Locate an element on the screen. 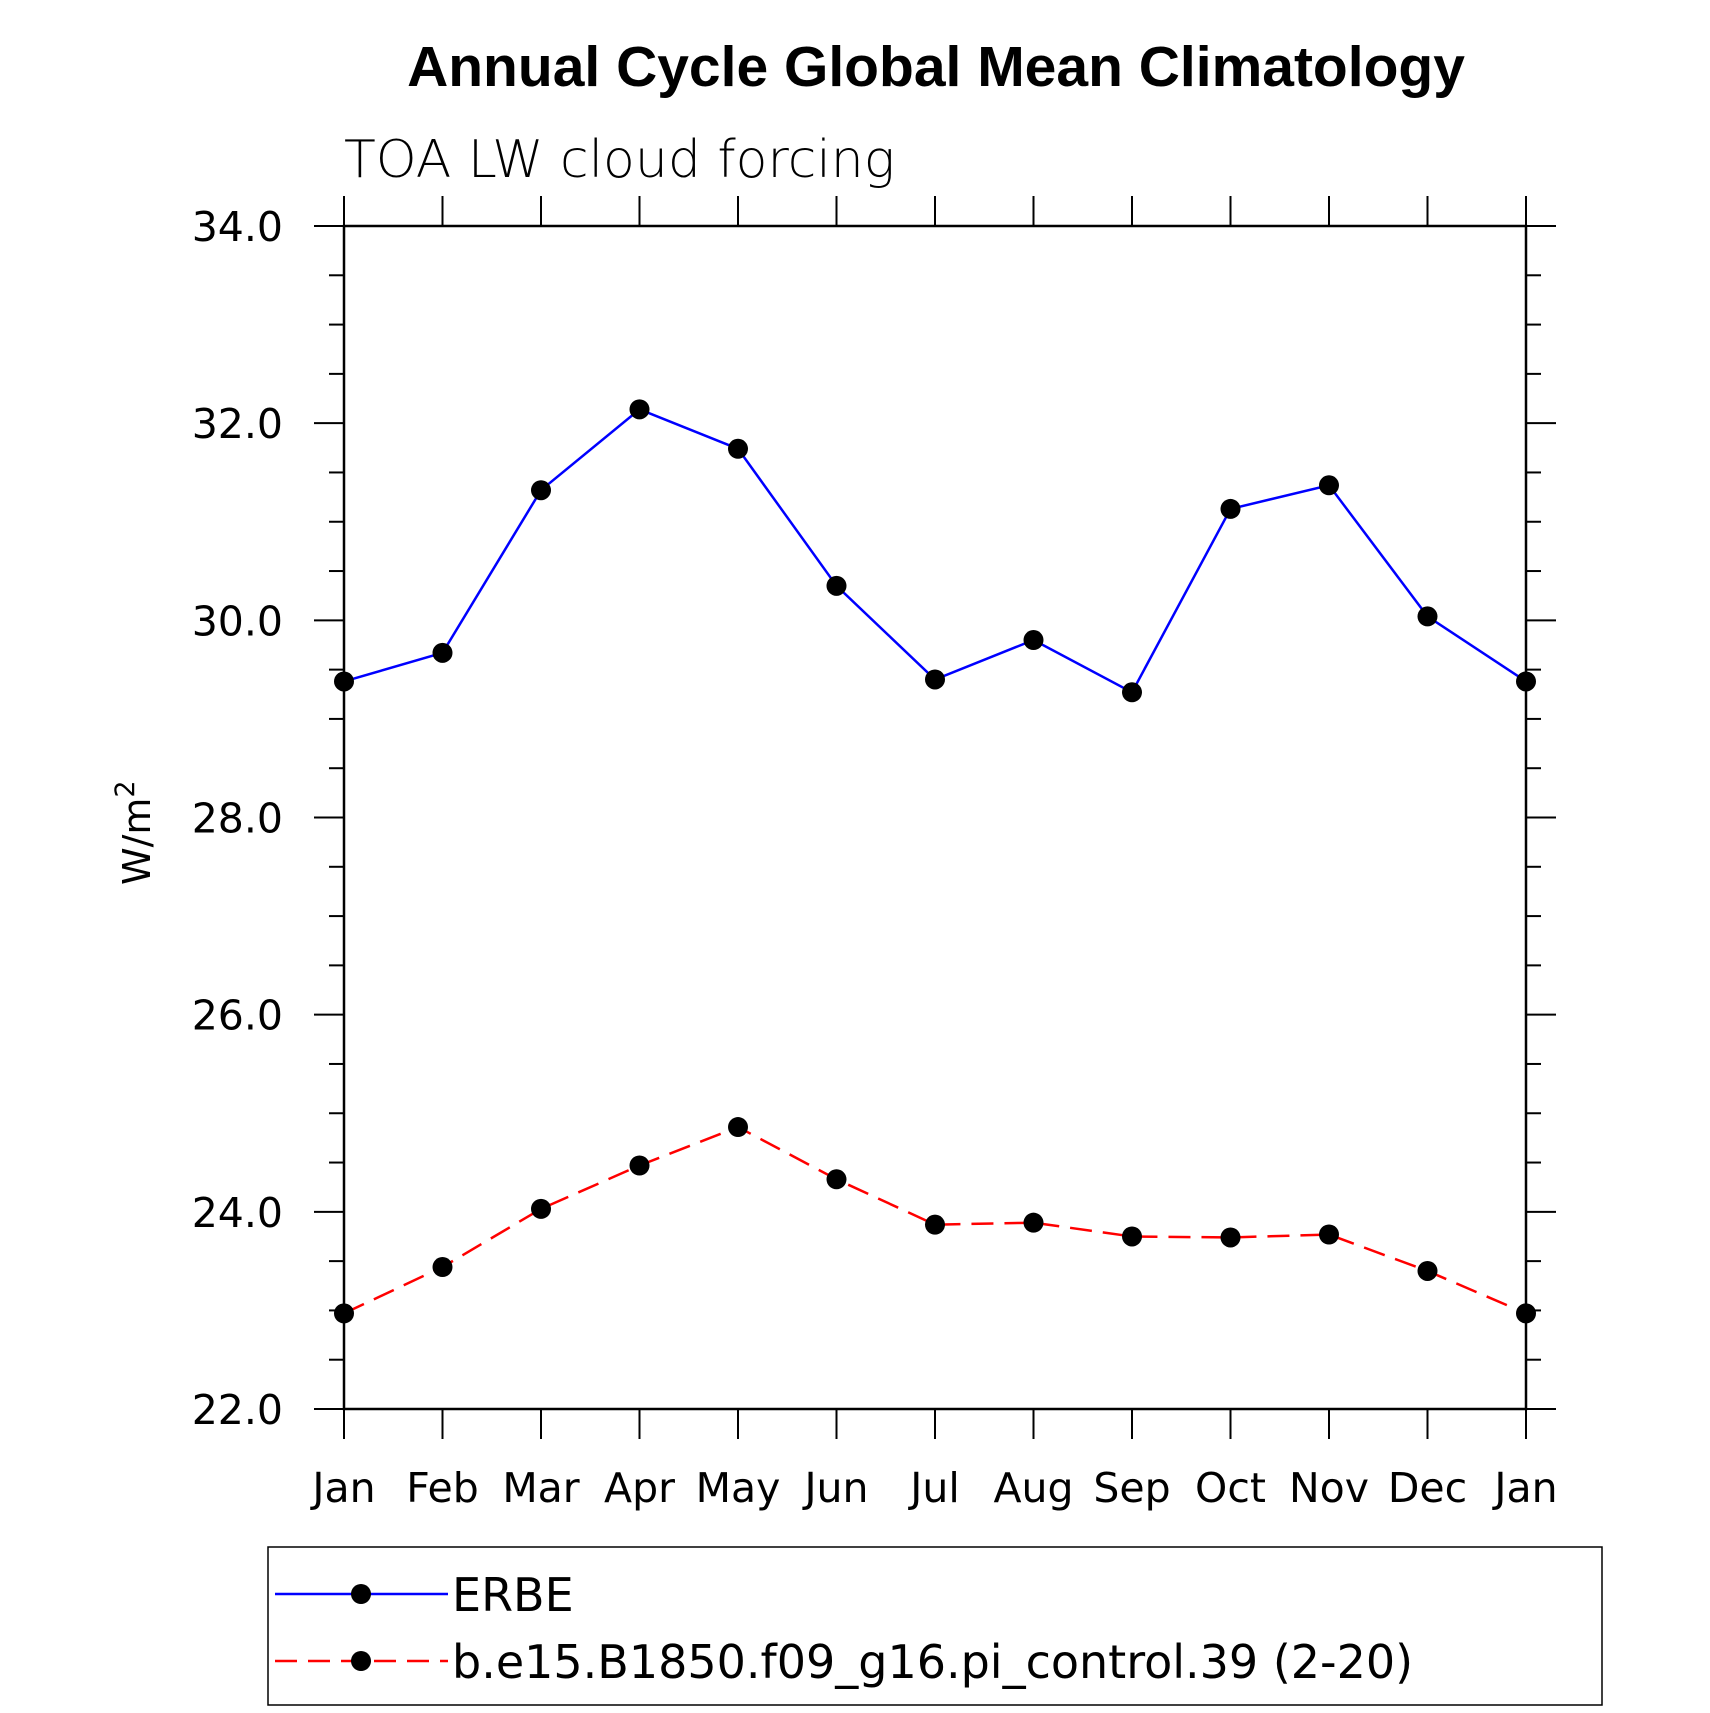 The width and height of the screenshot is (1710, 1713). y-tick-label: 34.0 is located at coordinates (237, 227).